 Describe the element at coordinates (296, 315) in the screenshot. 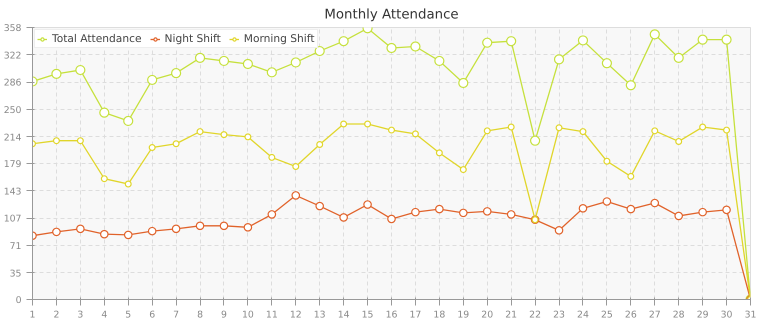

I see `x-tick-label: 12` at that location.